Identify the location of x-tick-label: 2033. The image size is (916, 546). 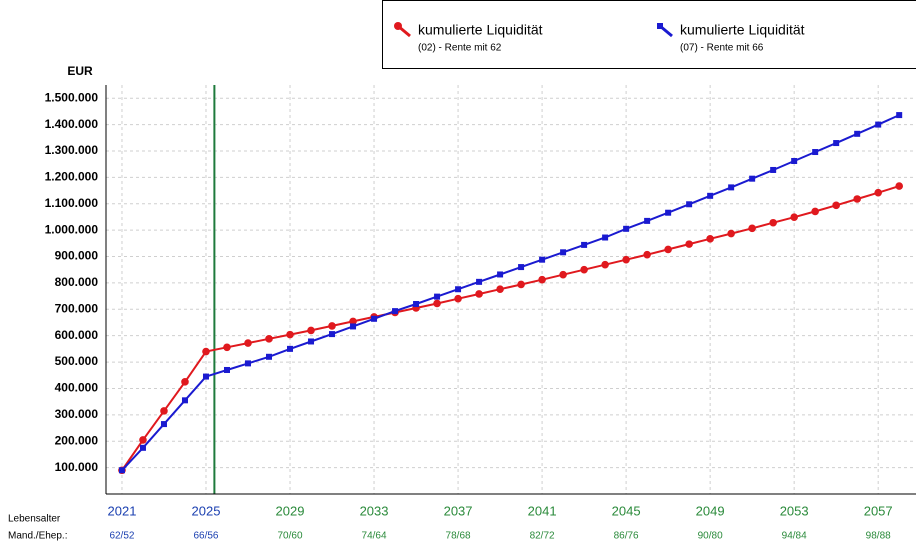
(374, 510).